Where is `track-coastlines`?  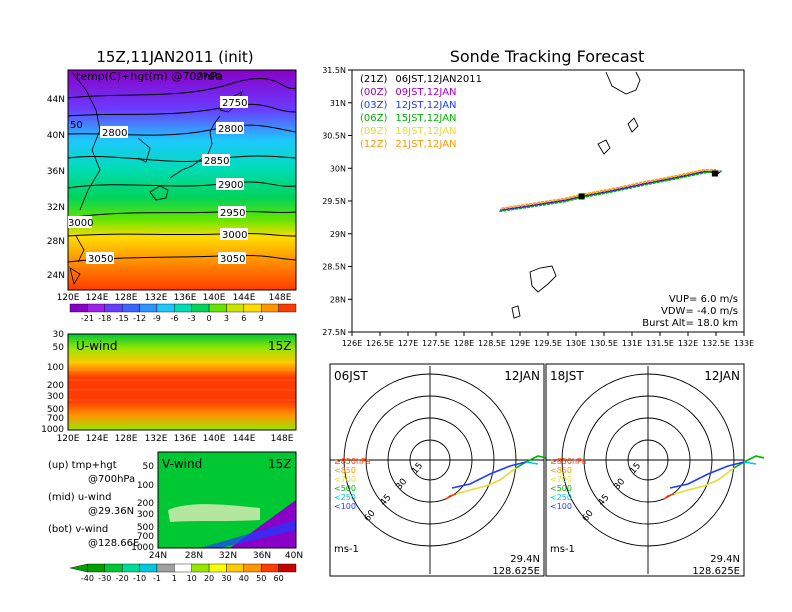 track-coastlines is located at coordinates (576, 195).